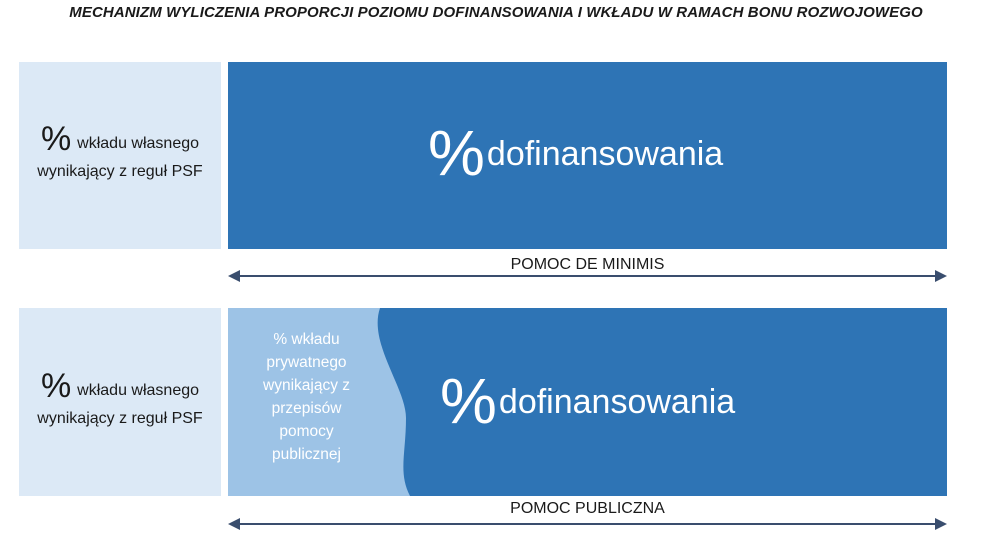  Describe the element at coordinates (587, 276) in the screenshot. I see `de-minimis-arrow` at that location.